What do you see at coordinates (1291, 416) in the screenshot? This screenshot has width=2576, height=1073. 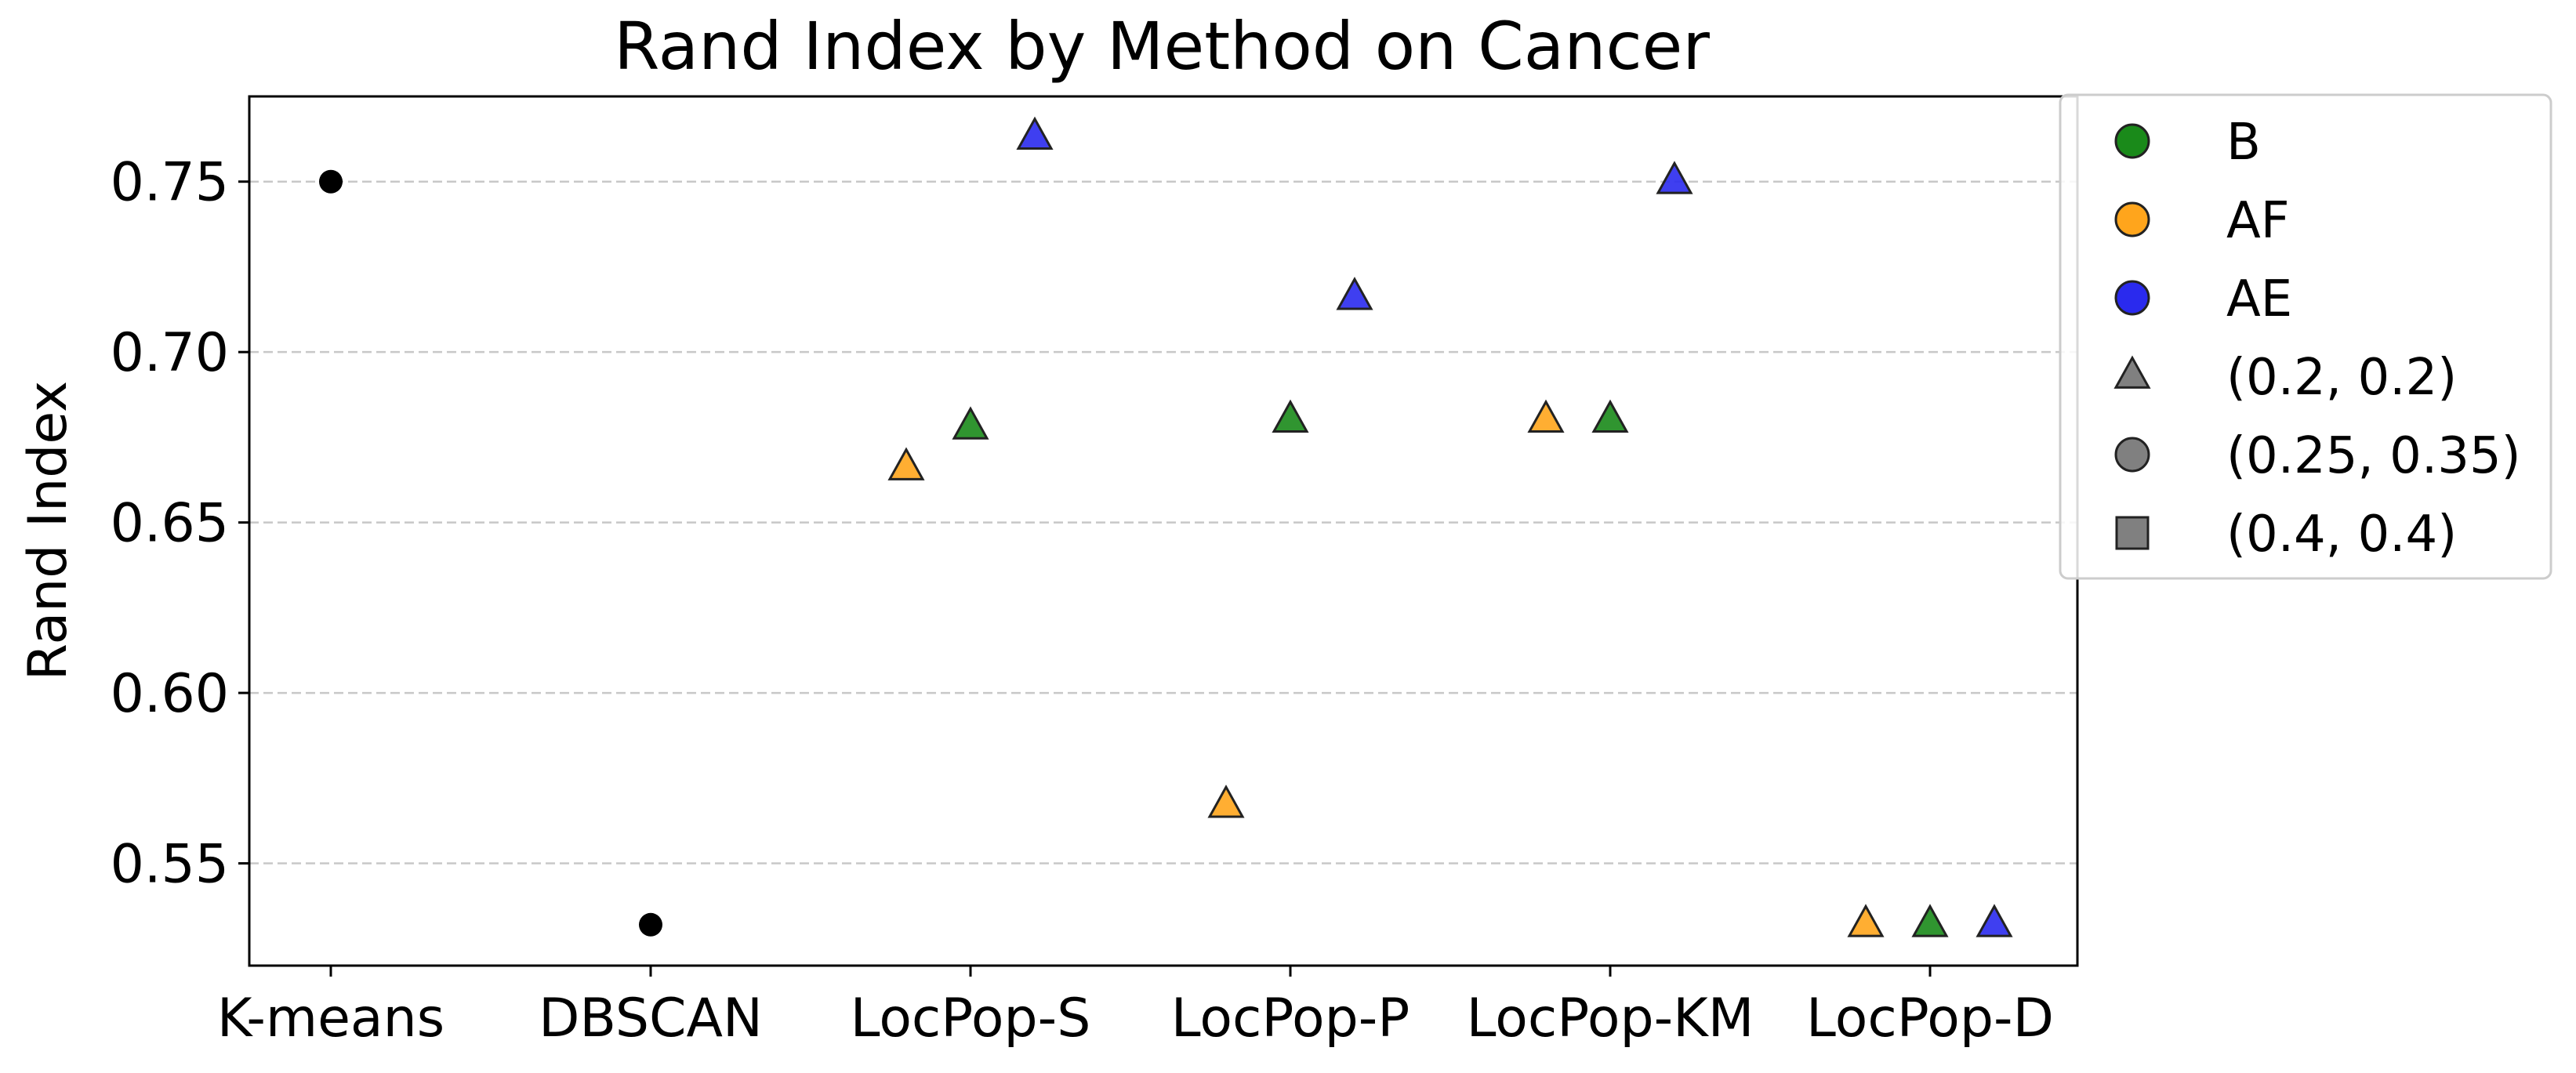 I see `data-point-locpop-p-b` at bounding box center [1291, 416].